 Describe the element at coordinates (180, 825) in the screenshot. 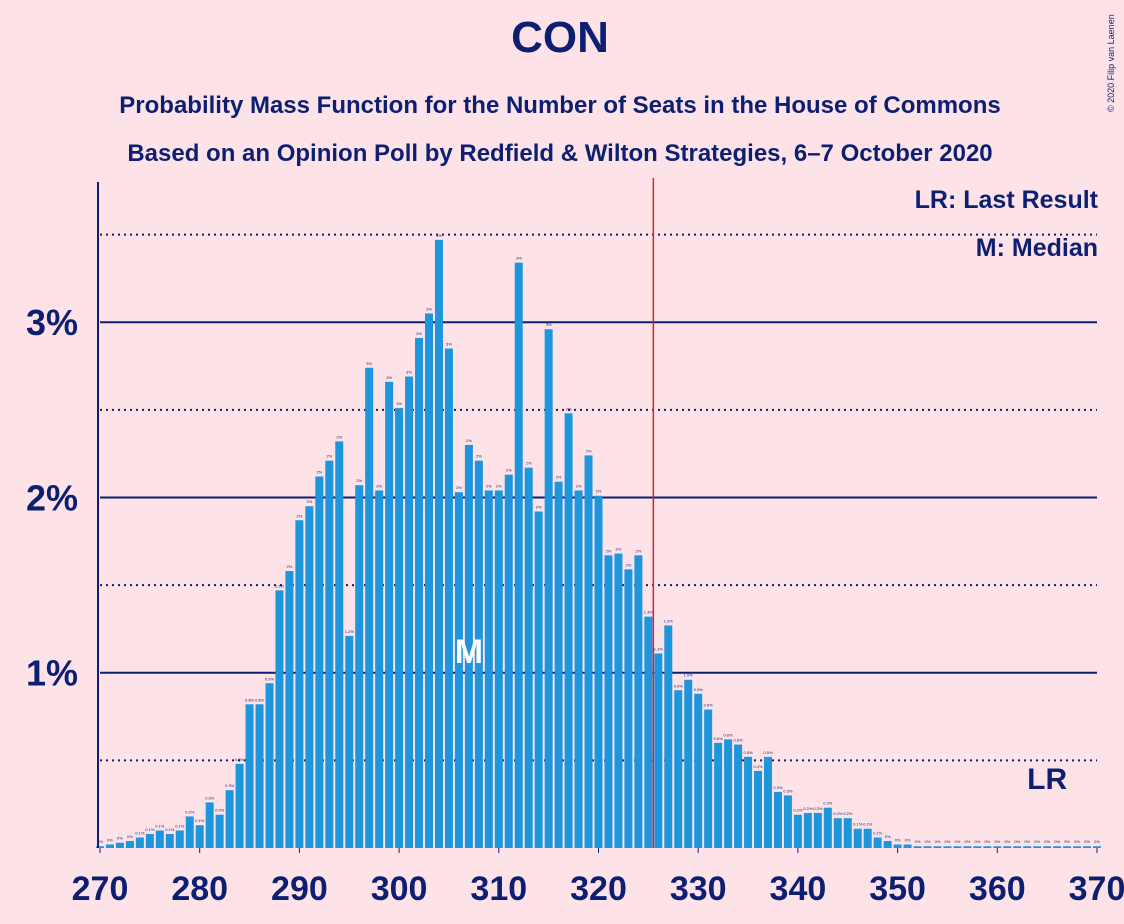

I see `value-label: 0.1%` at that location.